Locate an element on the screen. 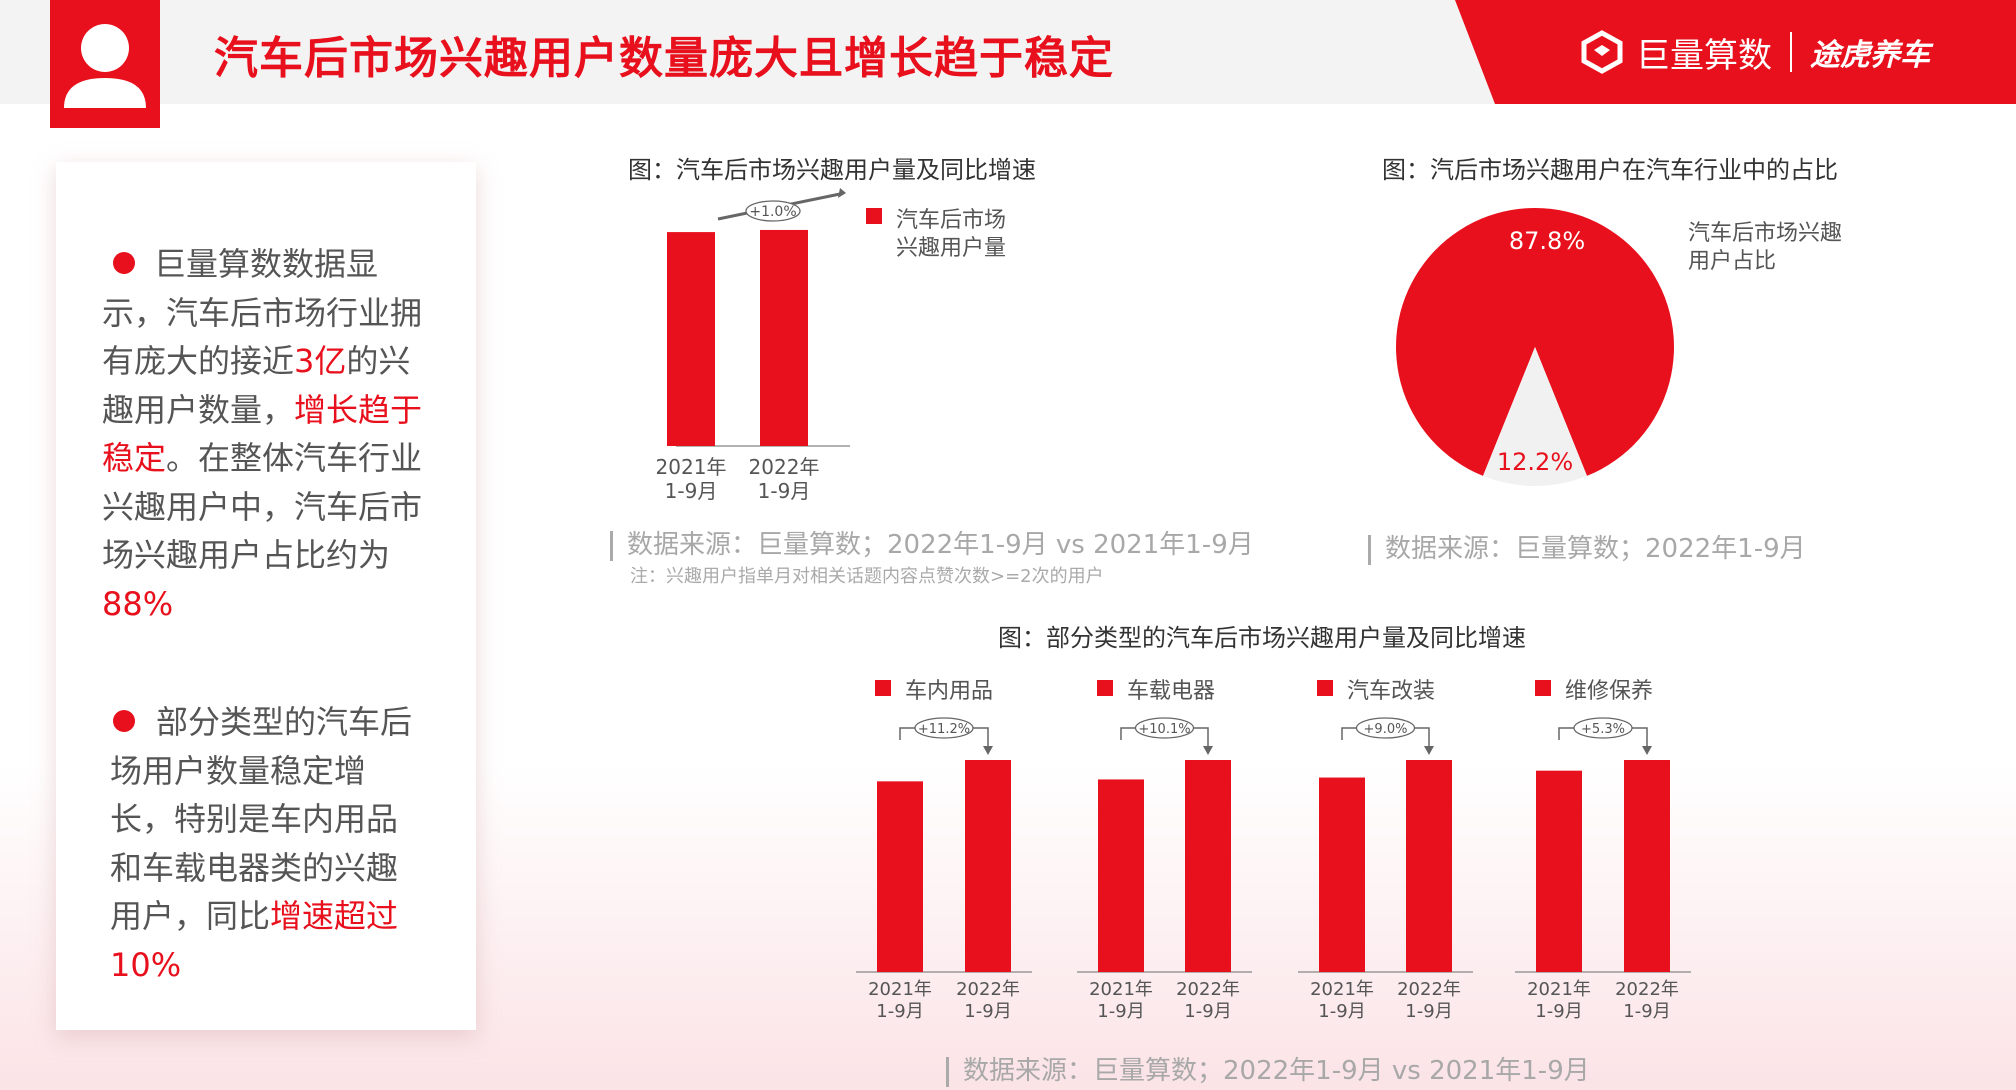  chart3-group1-arrowhead is located at coordinates (988, 750).